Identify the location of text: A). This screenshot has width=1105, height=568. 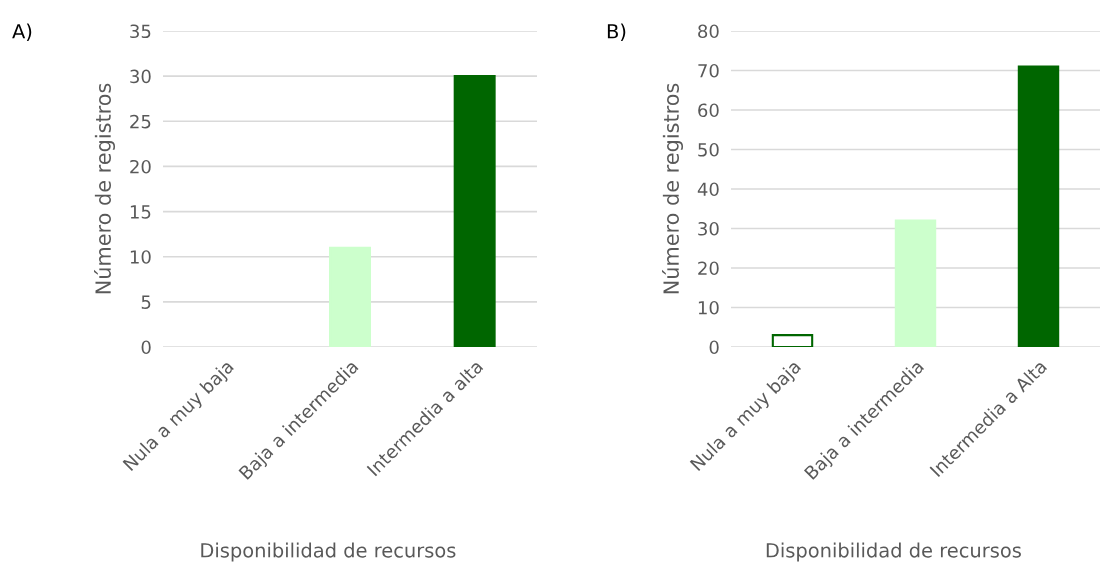
(22, 32).